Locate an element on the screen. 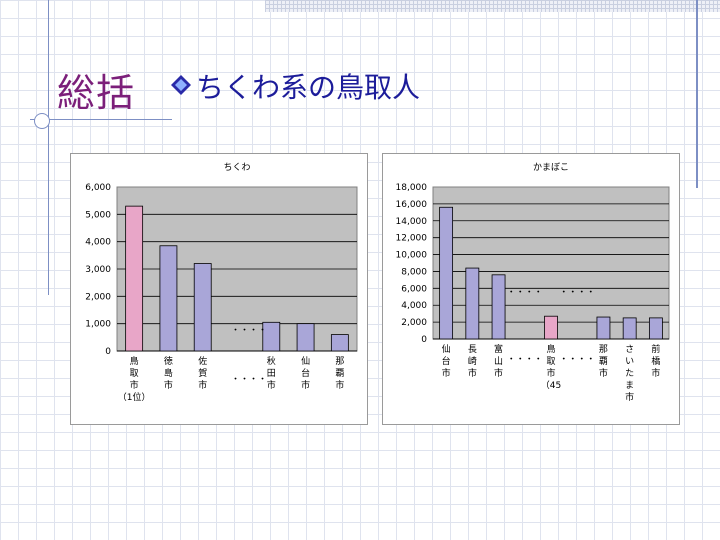  y-tick-label: 8,000 is located at coordinates (414, 272).